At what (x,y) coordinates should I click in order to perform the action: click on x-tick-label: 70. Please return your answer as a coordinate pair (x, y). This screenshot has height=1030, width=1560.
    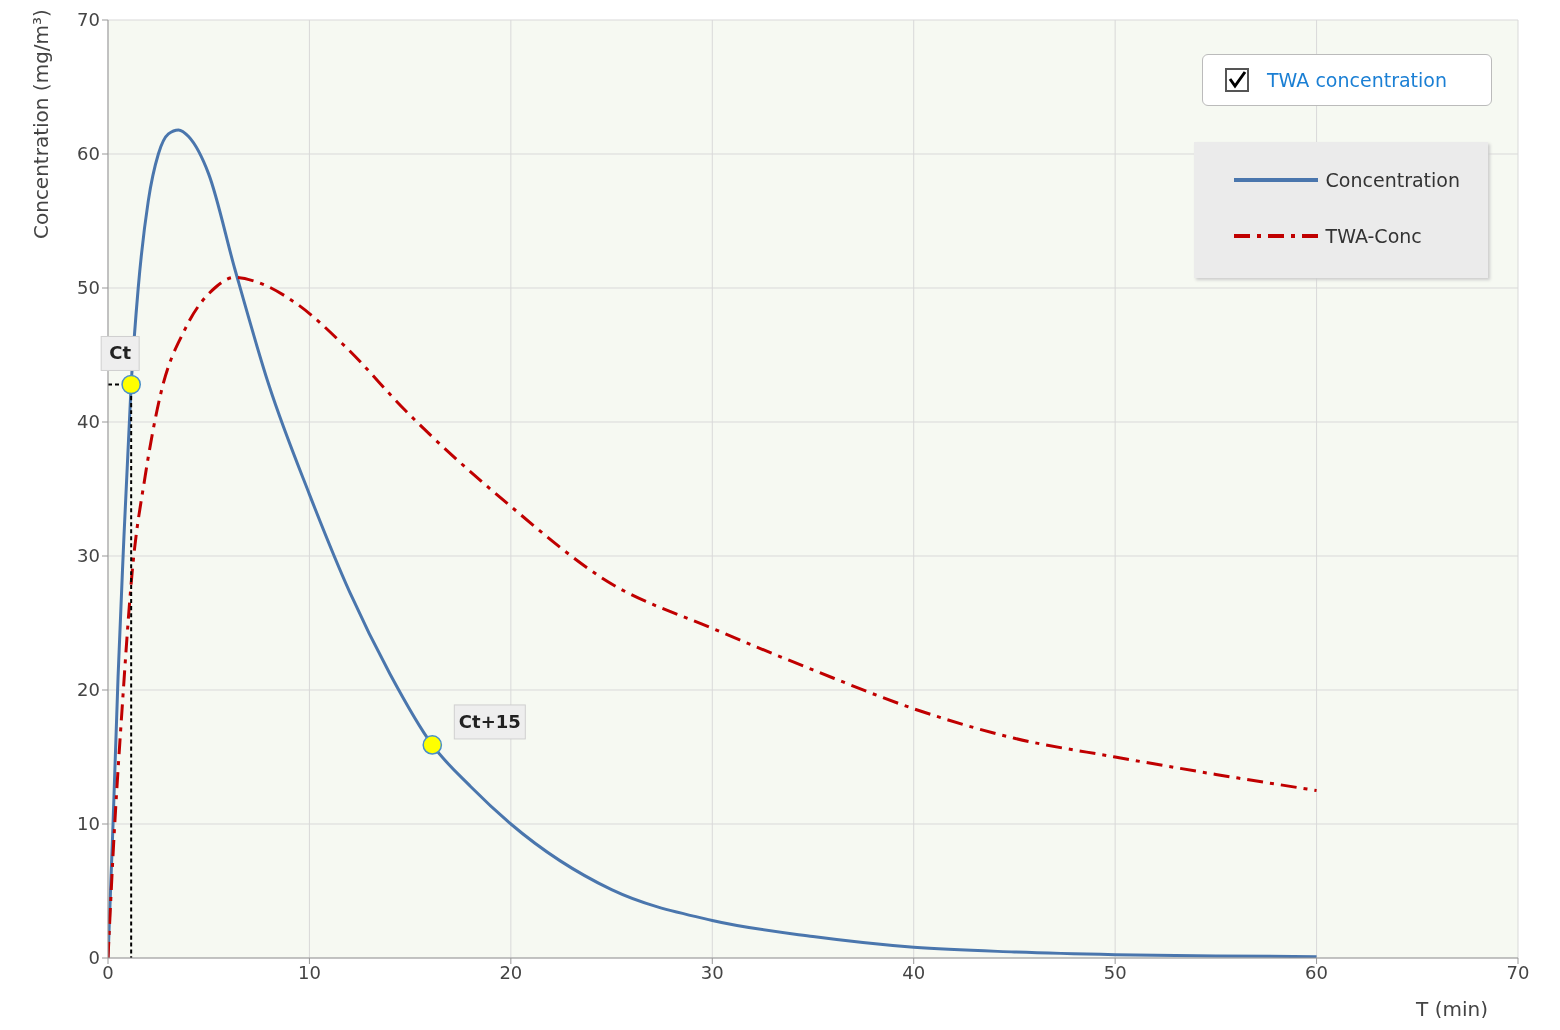
    Looking at the image, I should click on (1518, 972).